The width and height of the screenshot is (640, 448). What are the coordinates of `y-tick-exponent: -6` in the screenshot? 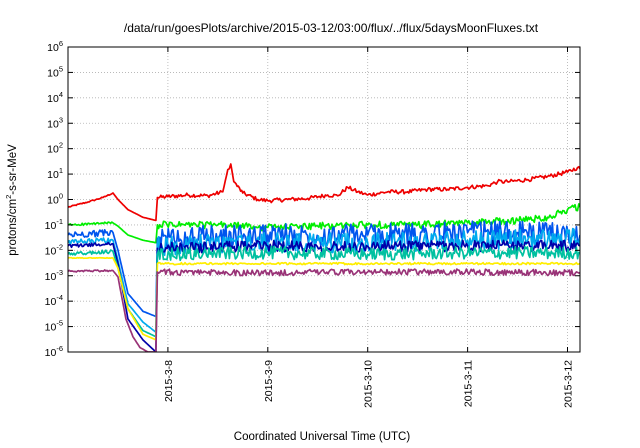 It's located at (59, 348).